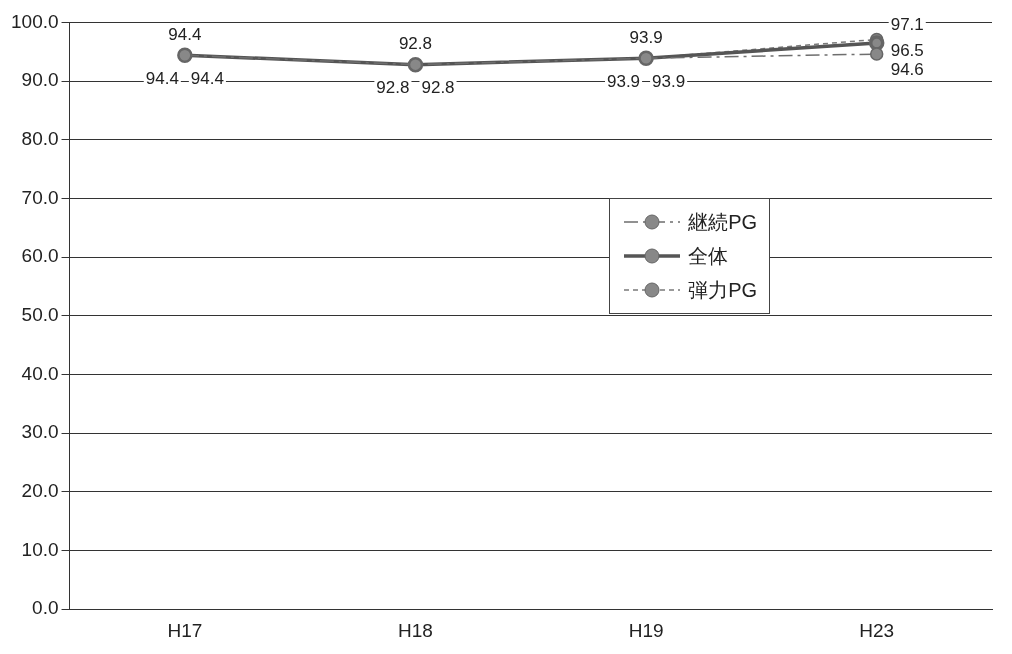  Describe the element at coordinates (907, 69) in the screenshot. I see `data-label: 94.6` at that location.